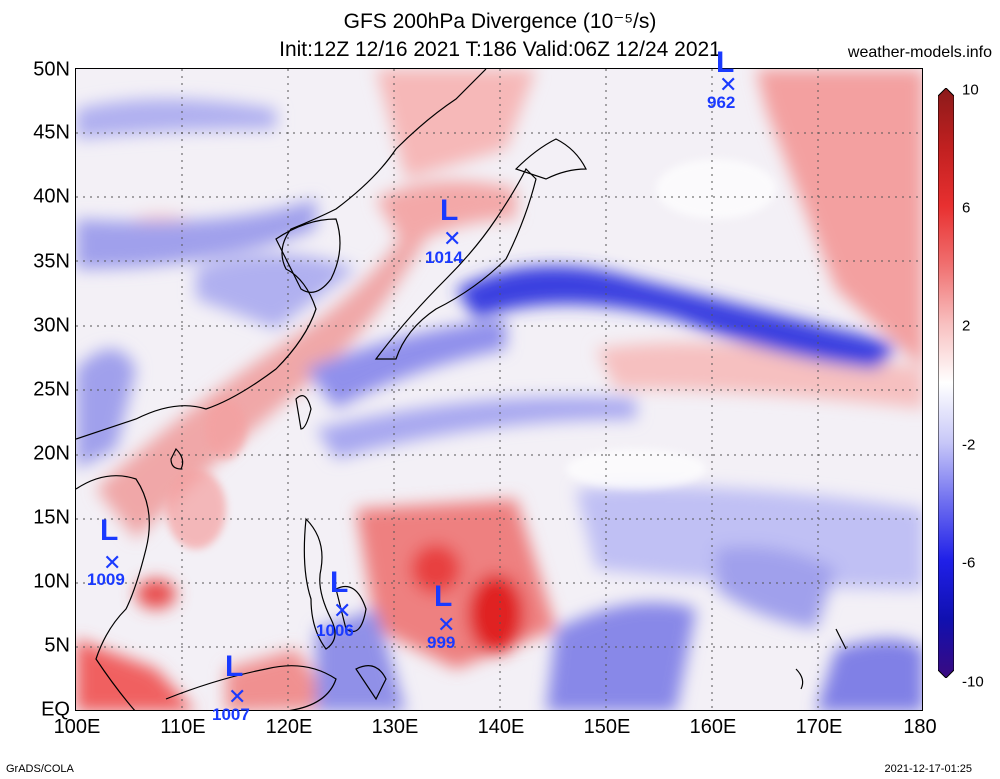  What do you see at coordinates (970, 90) in the screenshot?
I see `colorbar-tick: 10` at bounding box center [970, 90].